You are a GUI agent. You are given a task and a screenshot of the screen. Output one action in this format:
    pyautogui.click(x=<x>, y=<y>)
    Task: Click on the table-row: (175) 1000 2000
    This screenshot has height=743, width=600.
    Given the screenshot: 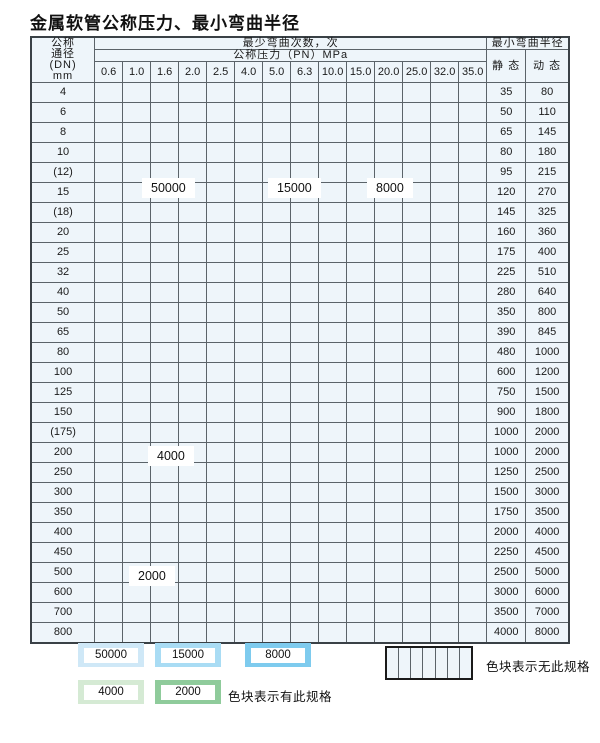 What is the action you would take?
    pyautogui.click(x=300, y=432)
    